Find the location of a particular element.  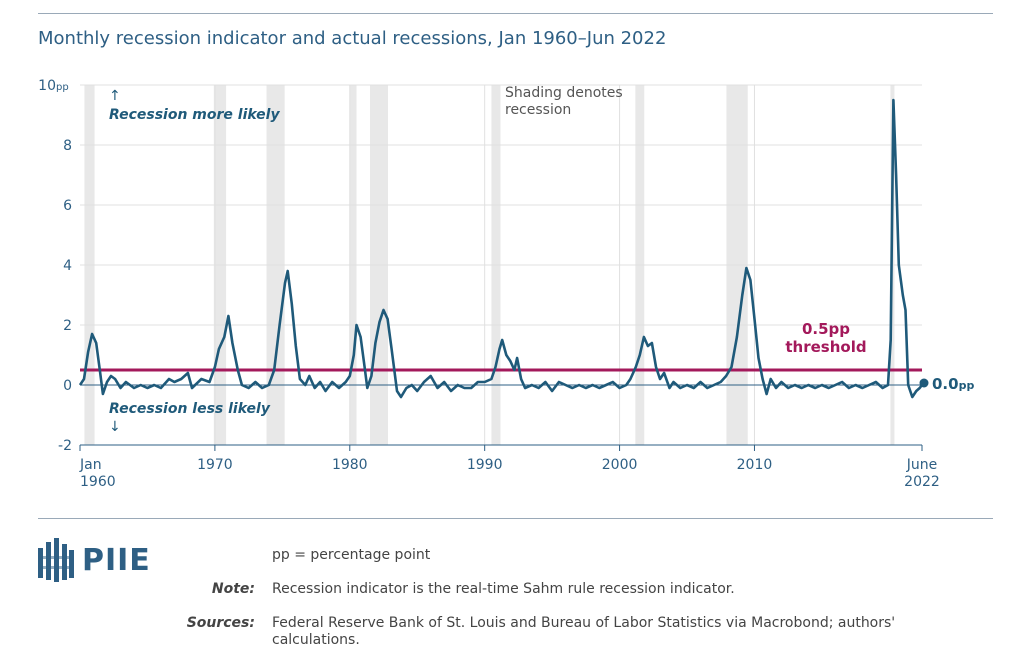

threshold-label-line2: threshold is located at coordinates (825, 347).